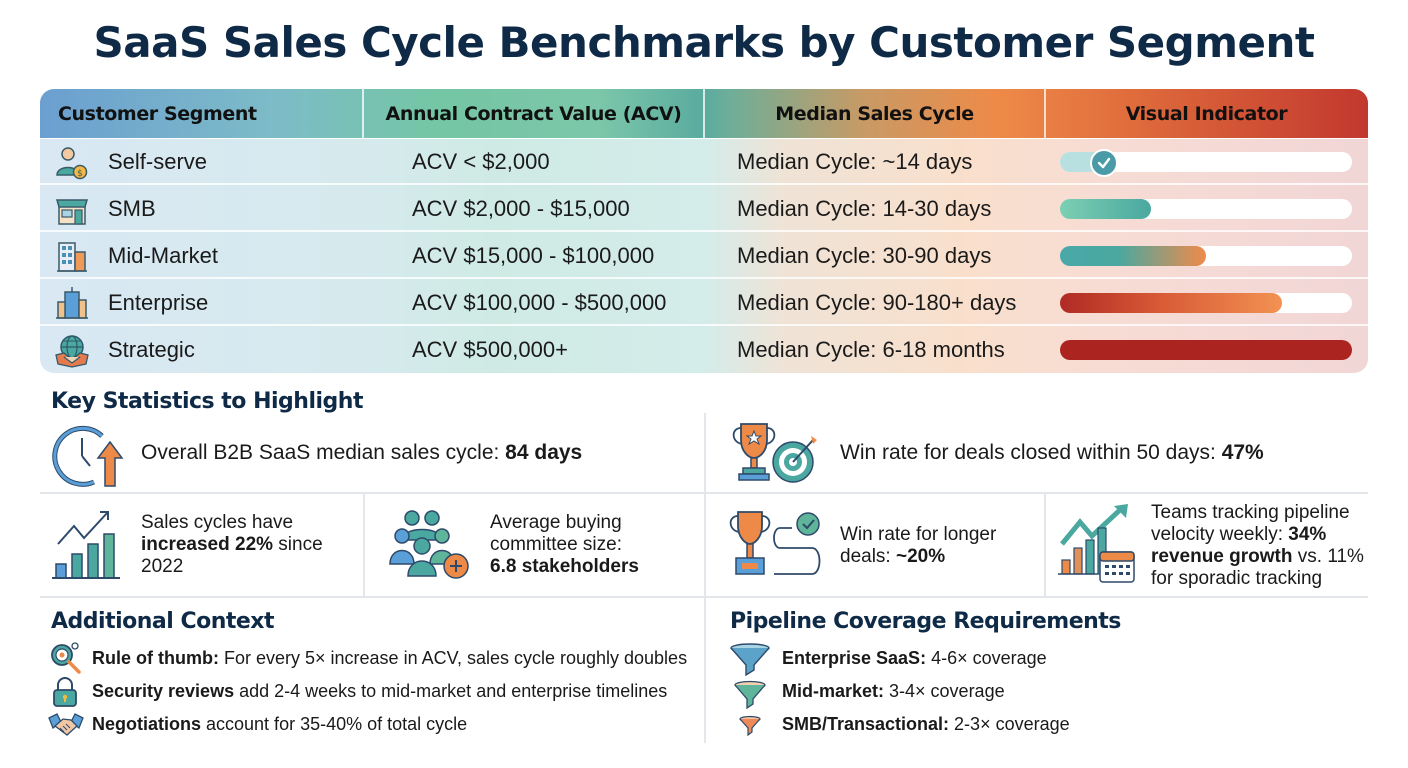  What do you see at coordinates (750, 695) in the screenshot?
I see `funnel-medium-icon` at bounding box center [750, 695].